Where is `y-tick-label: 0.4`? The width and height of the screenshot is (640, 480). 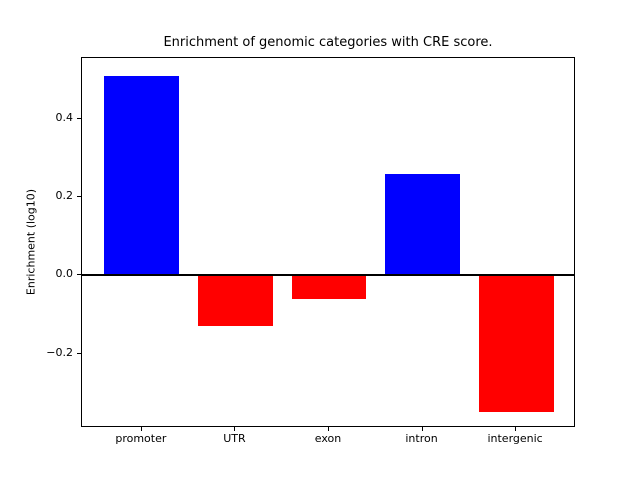
y-tick-label: 0.4 is located at coordinates (64, 117).